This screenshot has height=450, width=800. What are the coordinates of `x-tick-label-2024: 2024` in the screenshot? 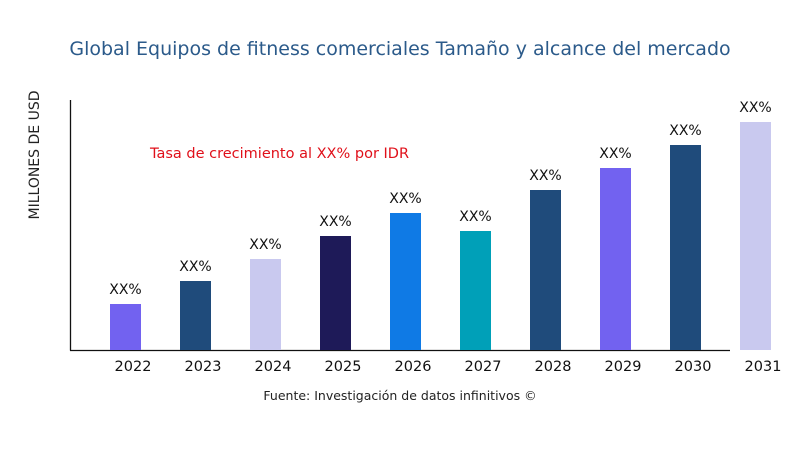 It's located at (273, 367).